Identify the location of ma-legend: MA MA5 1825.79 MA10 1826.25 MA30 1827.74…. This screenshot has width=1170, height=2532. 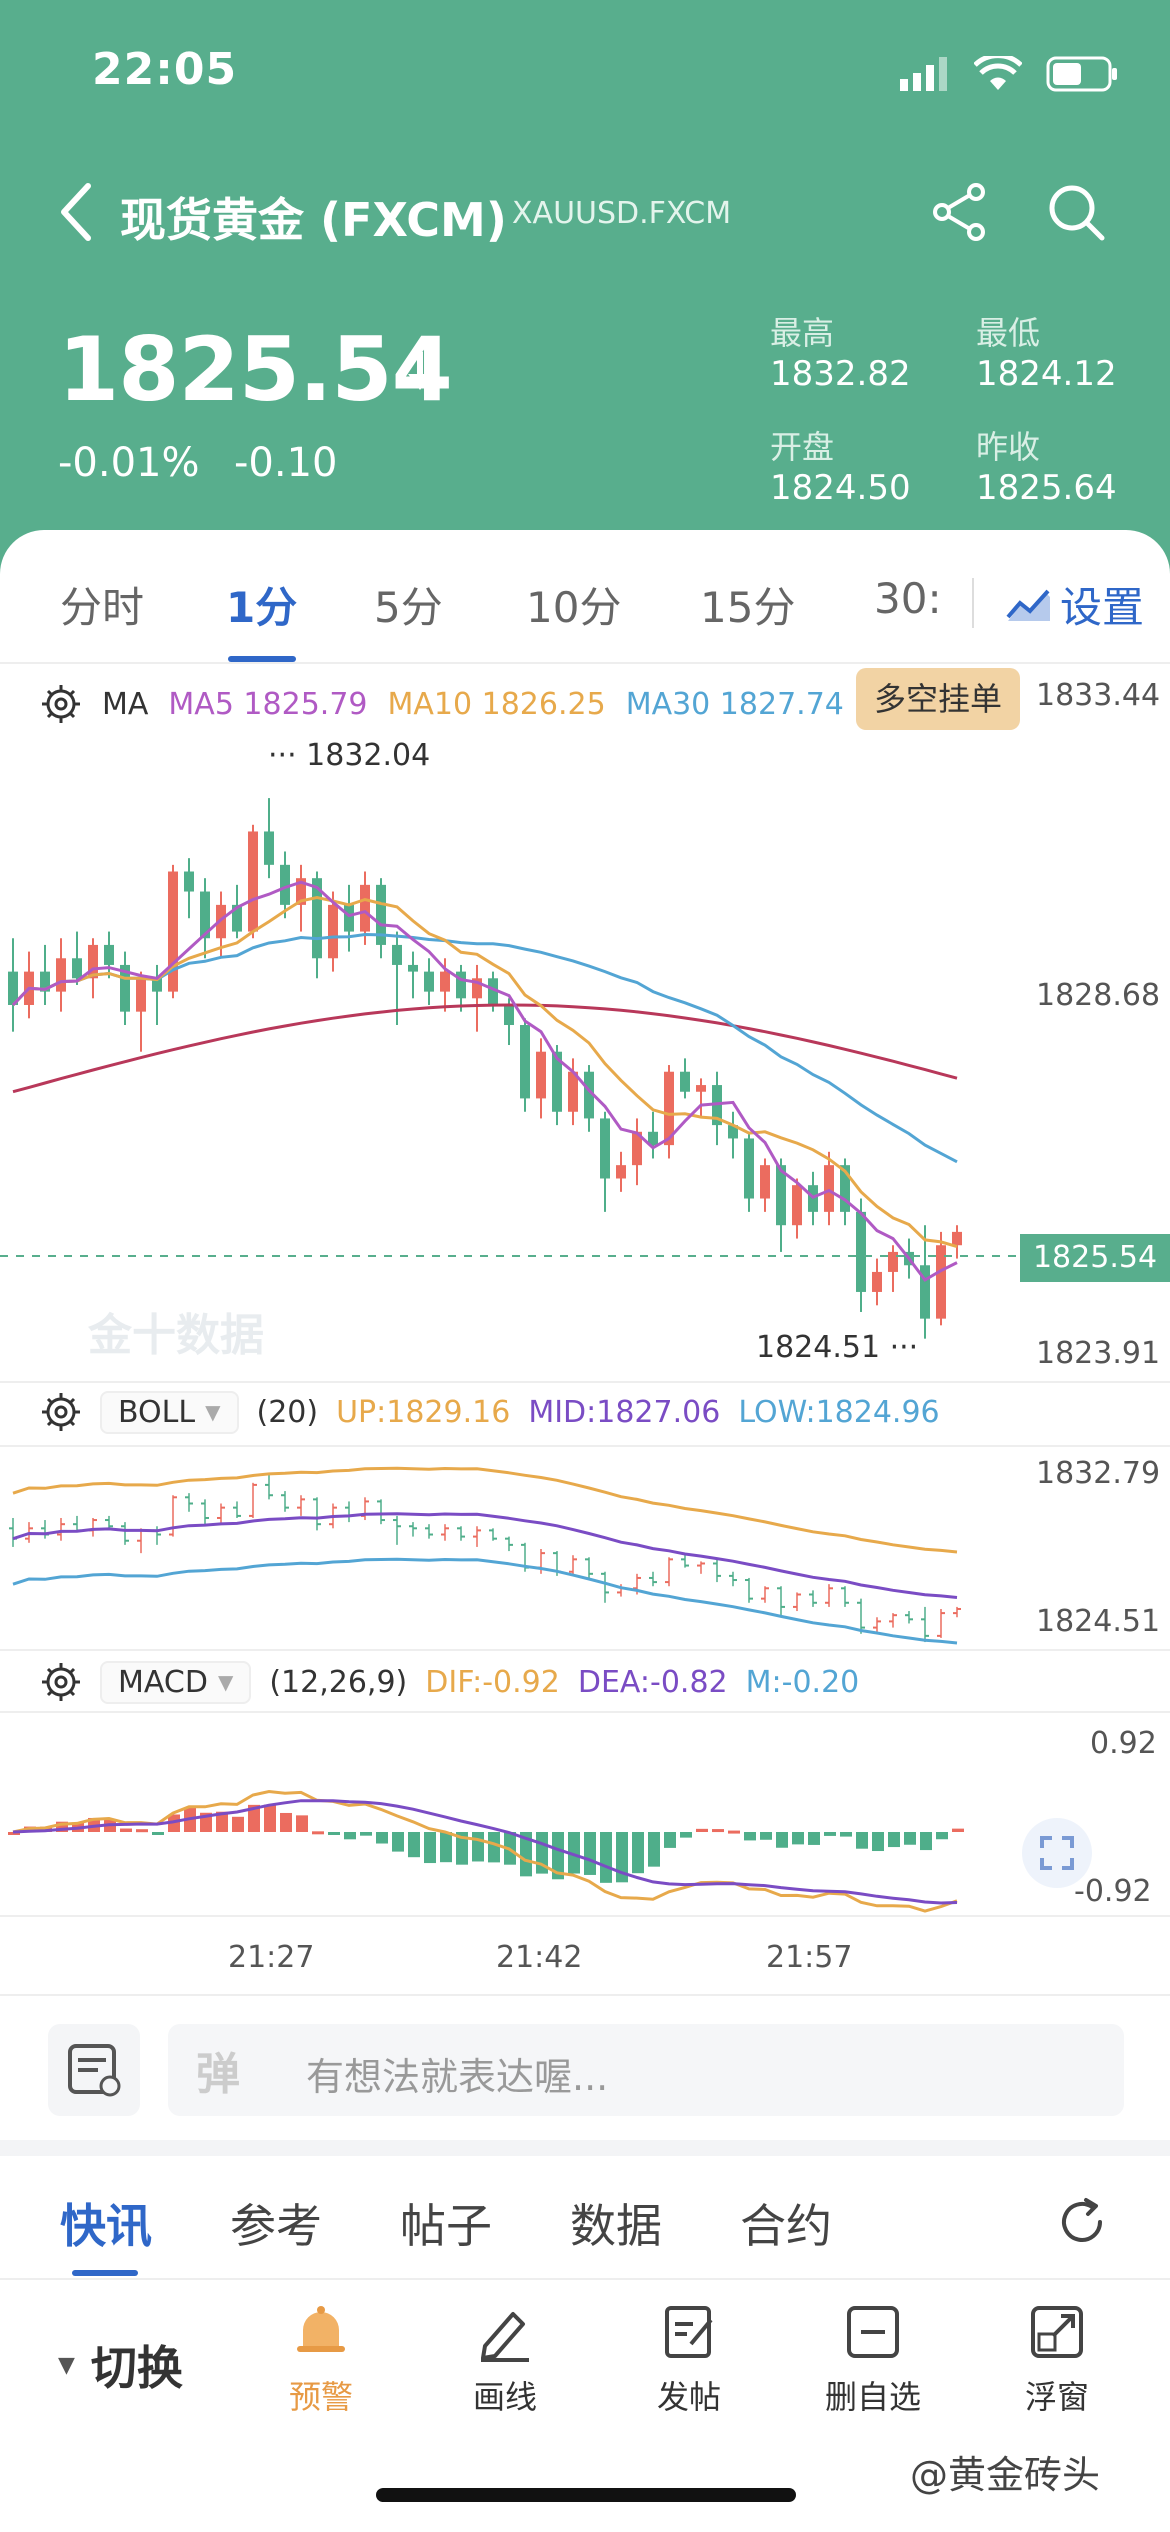
(475, 704).